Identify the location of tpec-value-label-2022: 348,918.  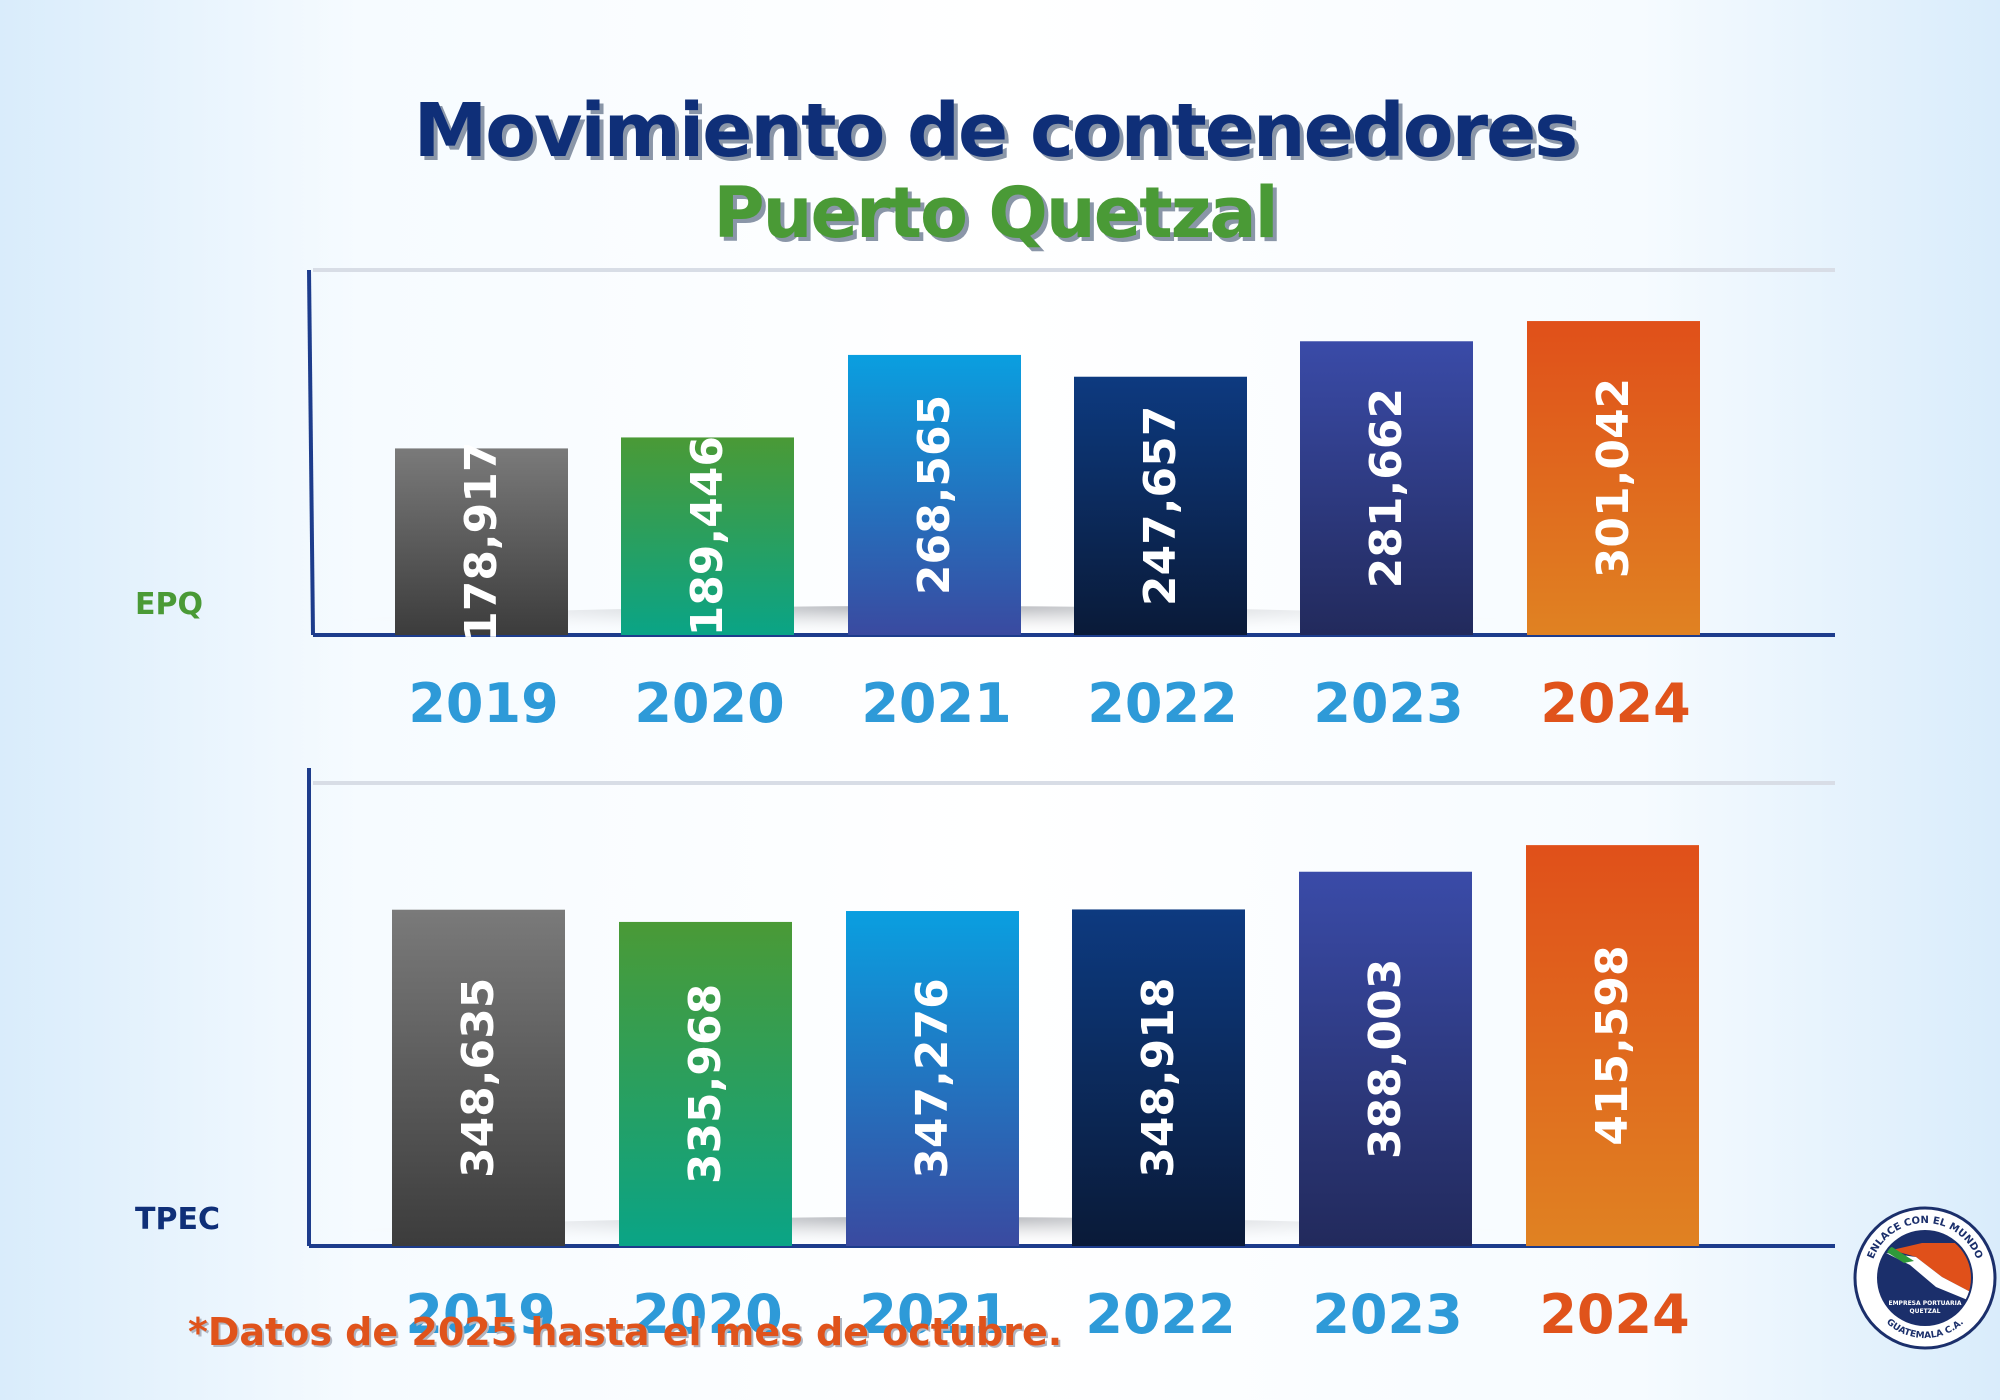
(1158, 1078).